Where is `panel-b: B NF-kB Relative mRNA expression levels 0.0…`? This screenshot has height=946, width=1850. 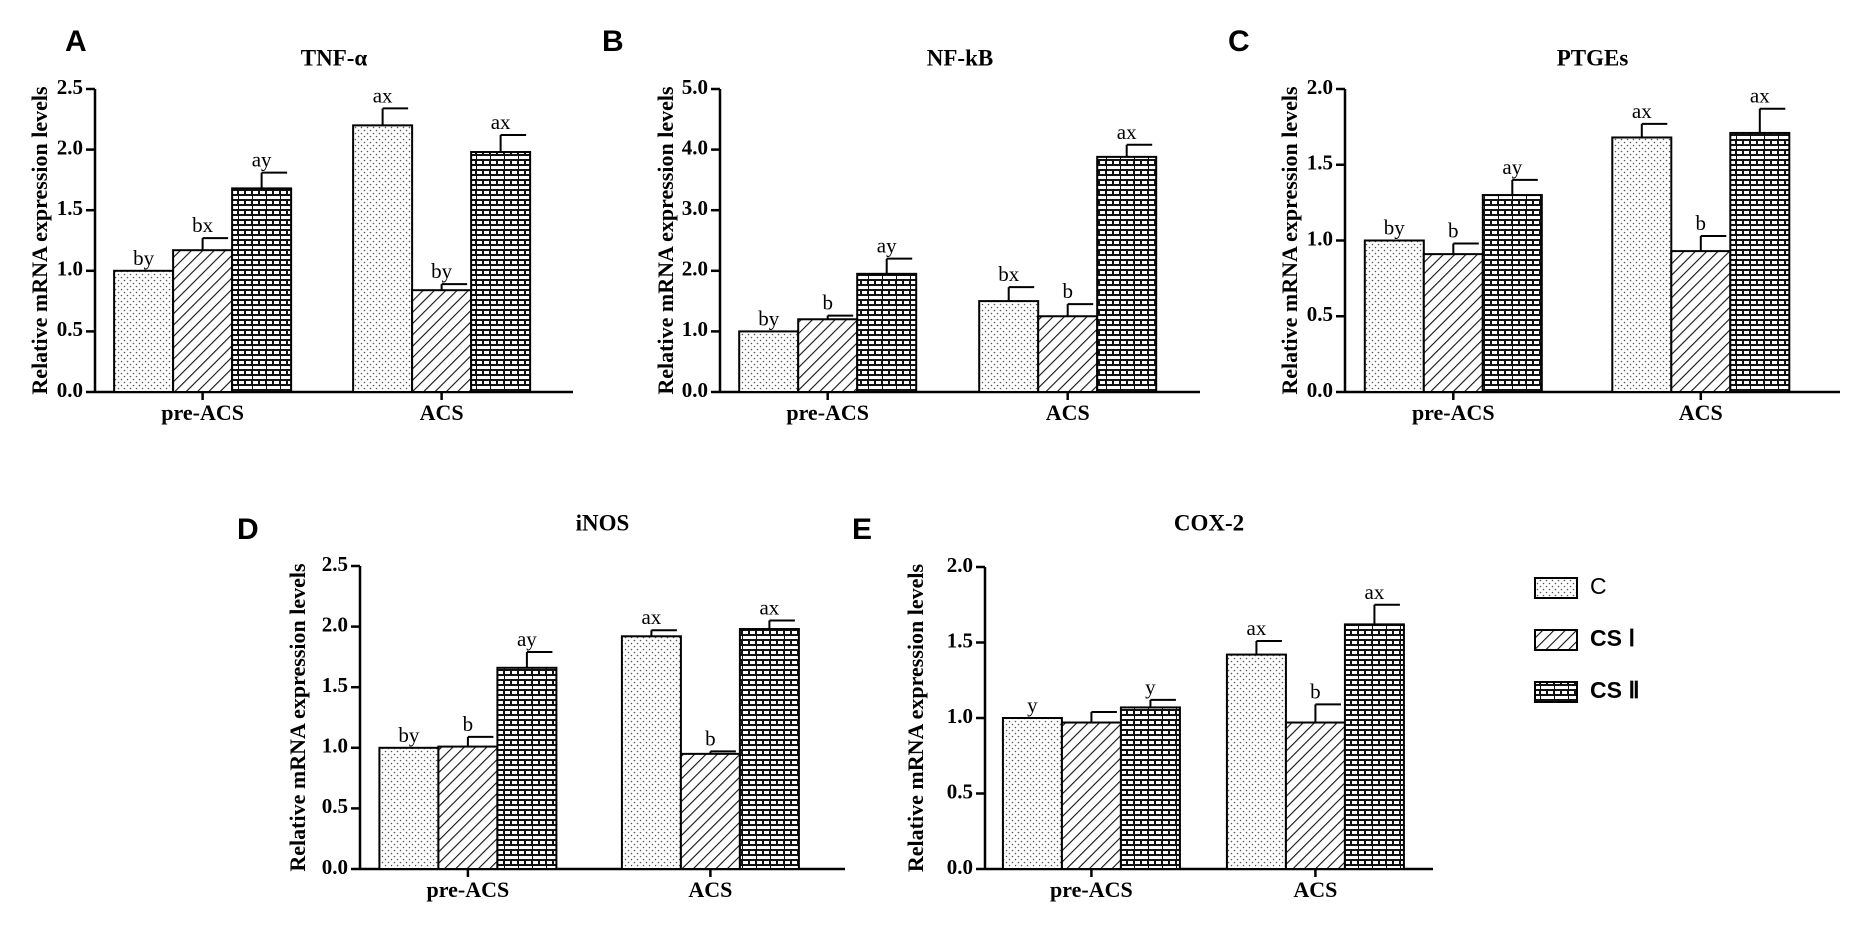 panel-b: B NF-kB Relative mRNA expression levels 0.0… is located at coordinates (901, 225).